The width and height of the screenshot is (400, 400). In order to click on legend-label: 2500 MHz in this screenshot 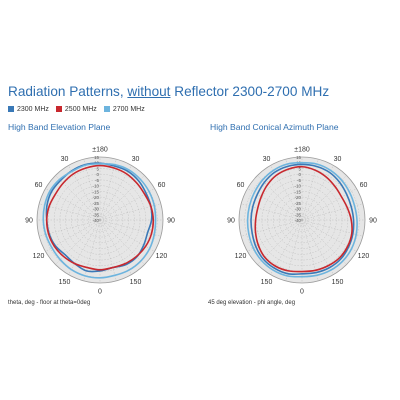, I will do `click(80, 109)`.